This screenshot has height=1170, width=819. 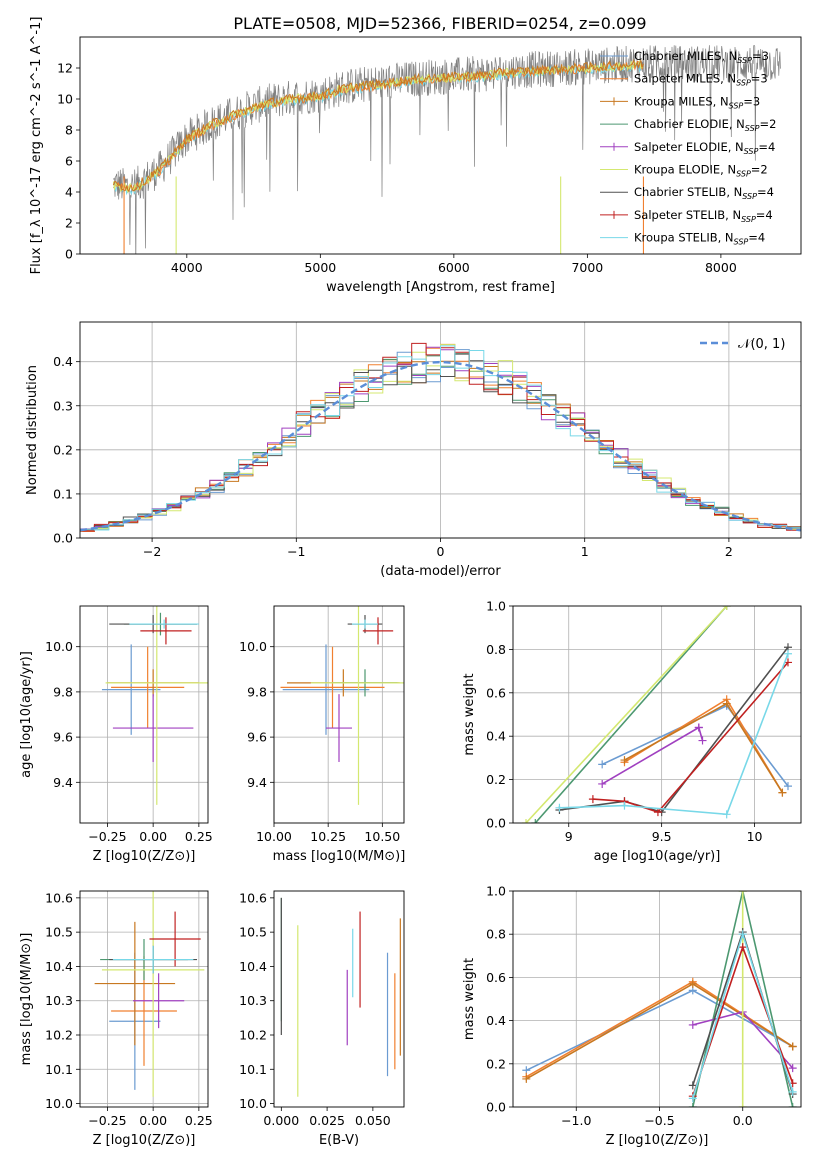 I want to click on spectrum-ytick-label: 0, so click(x=69, y=254).